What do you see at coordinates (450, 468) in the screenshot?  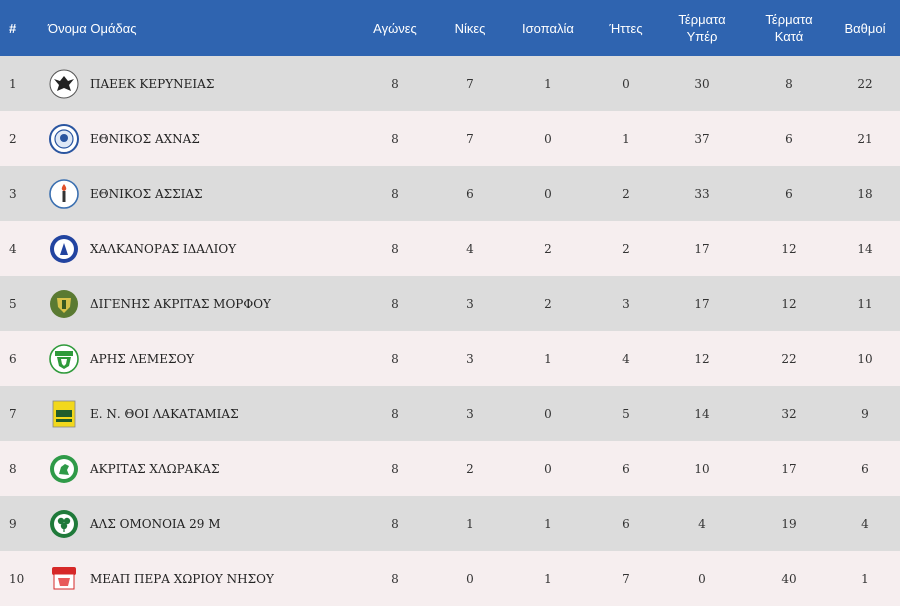 I see `table-row-8: 8 ΑΚΡΙΤΑΣ ΧΛΩΡΑΚΑΣ 8 2 0 6 10 17 6` at bounding box center [450, 468].